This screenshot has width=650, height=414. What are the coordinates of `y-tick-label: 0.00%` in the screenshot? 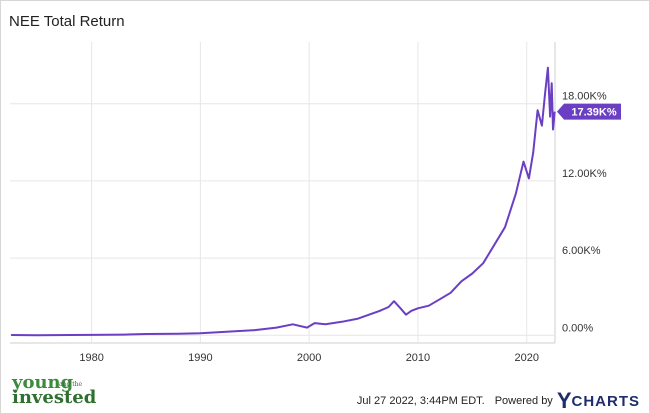 It's located at (577, 328).